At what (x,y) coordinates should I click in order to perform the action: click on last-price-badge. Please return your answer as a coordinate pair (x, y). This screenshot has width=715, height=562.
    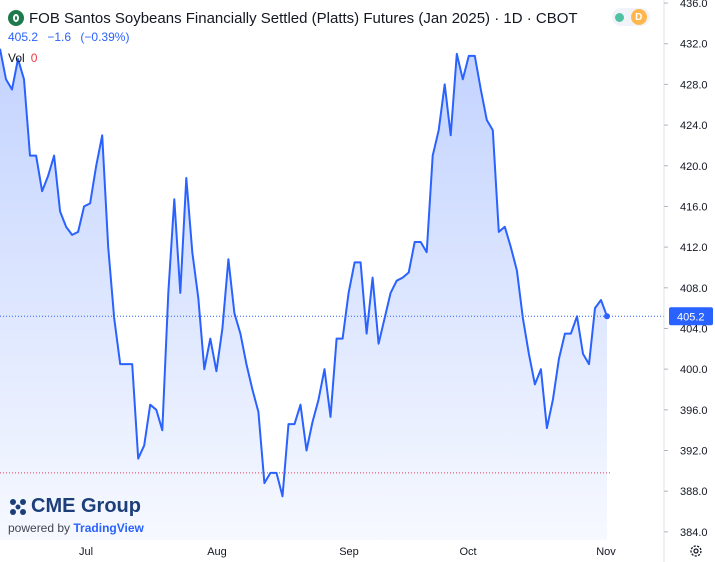
    Looking at the image, I should click on (691, 316).